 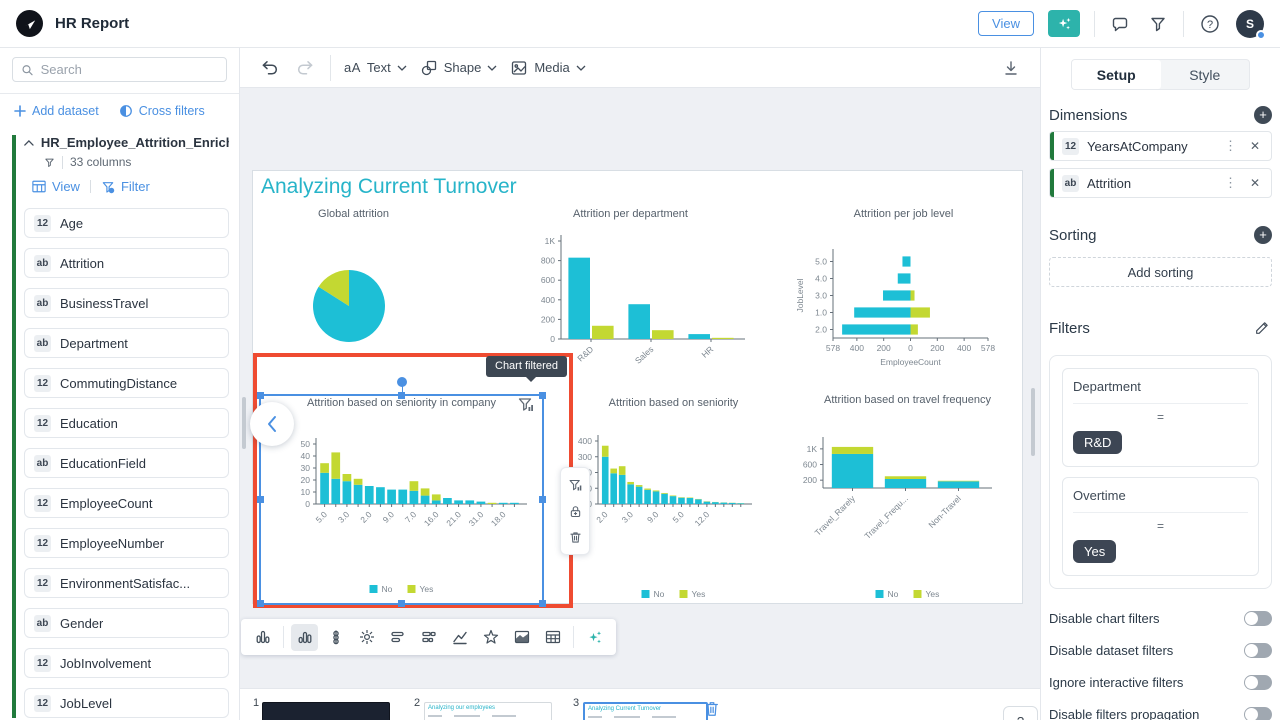 What do you see at coordinates (490, 637) in the screenshot?
I see `chart-type-radar` at bounding box center [490, 637].